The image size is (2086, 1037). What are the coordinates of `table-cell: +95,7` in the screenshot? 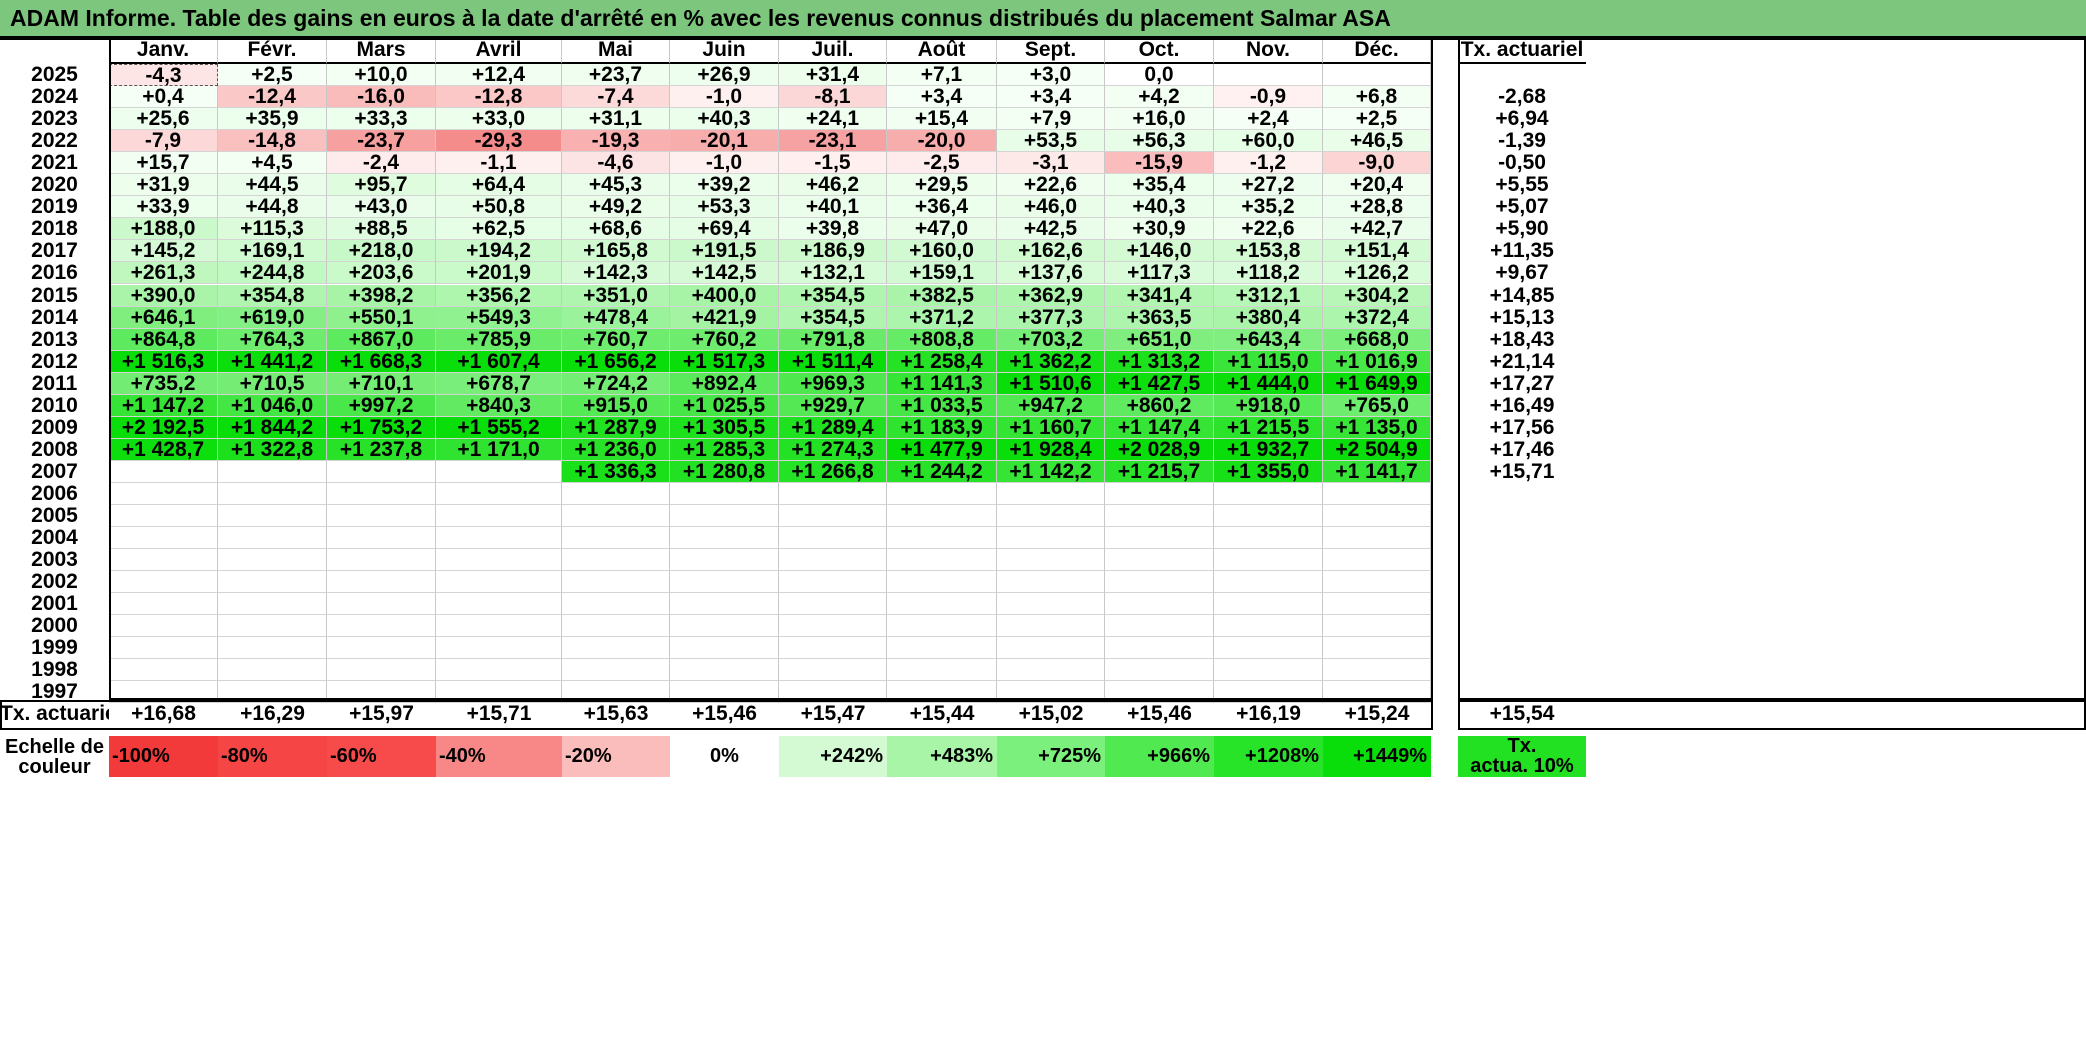 It's located at (381, 185).